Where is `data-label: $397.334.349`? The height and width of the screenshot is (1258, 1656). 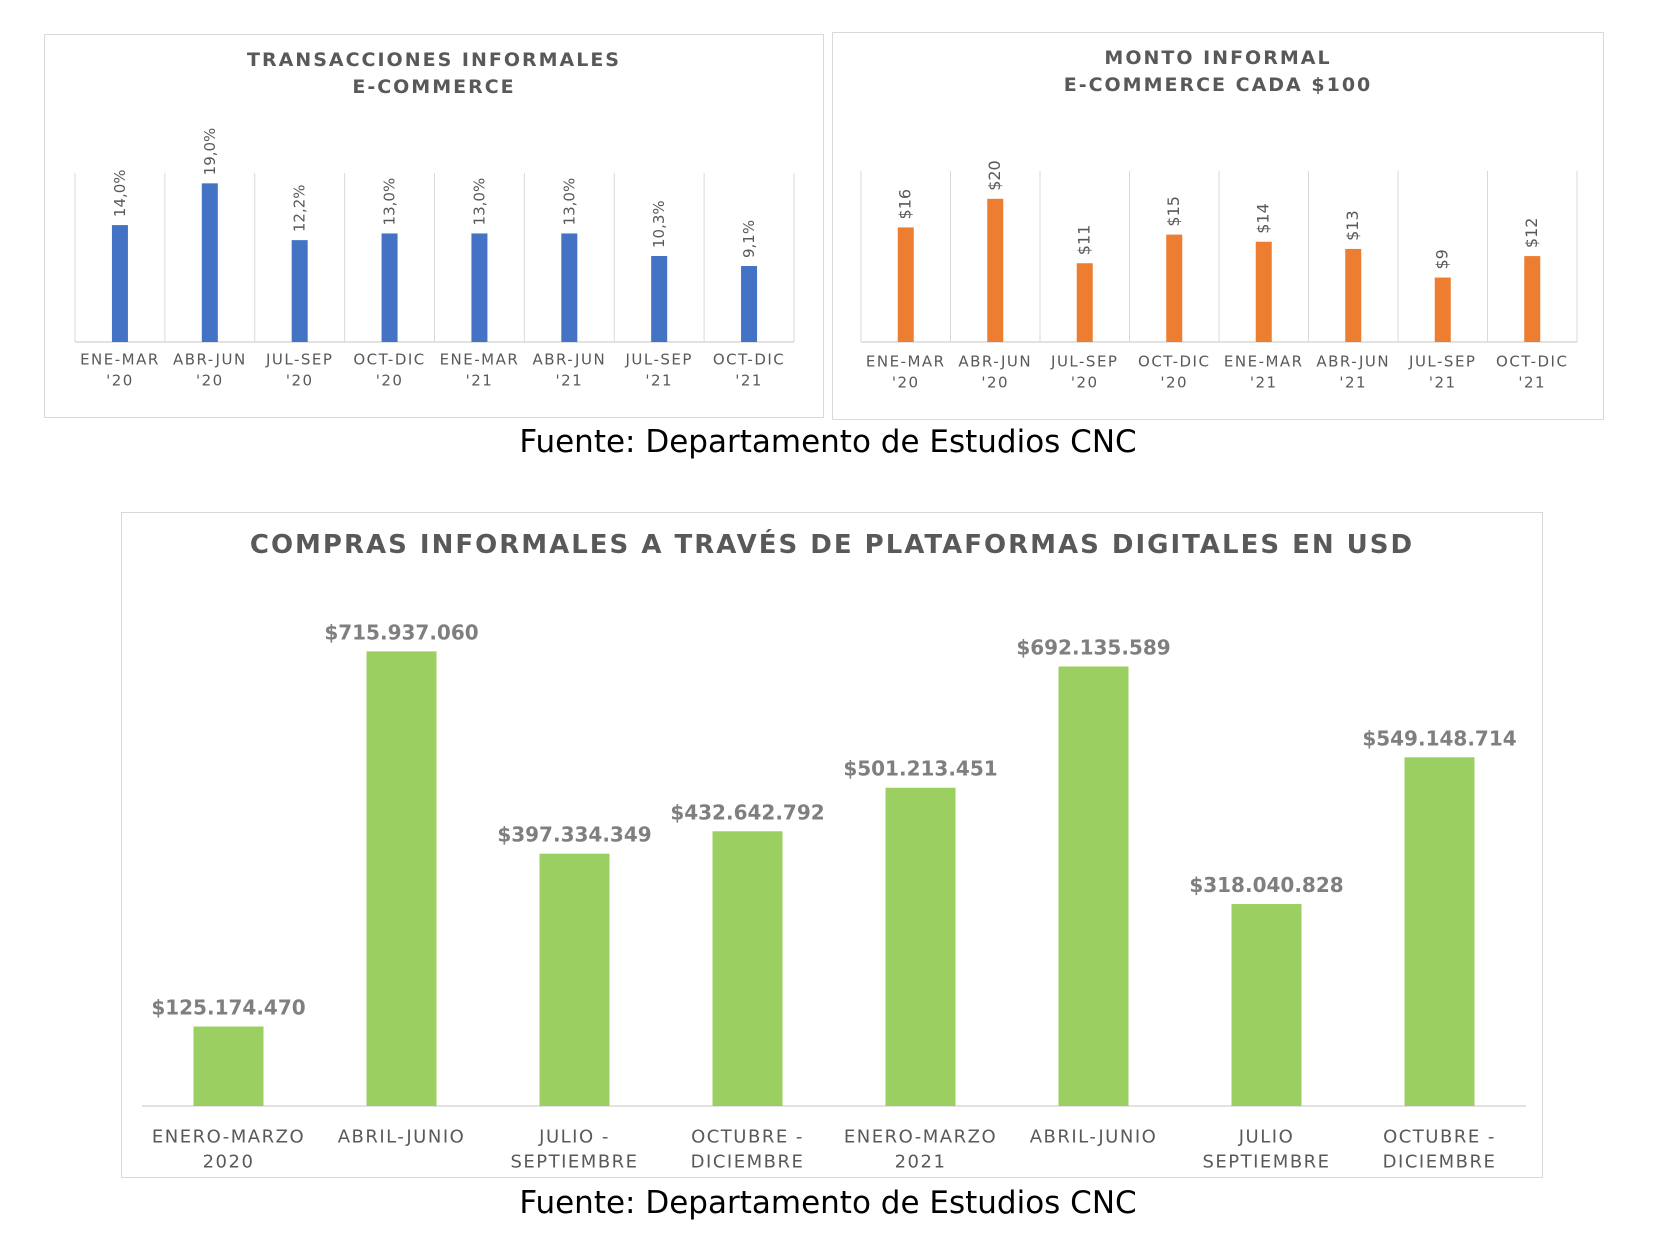
data-label: $397.334.349 is located at coordinates (574, 835).